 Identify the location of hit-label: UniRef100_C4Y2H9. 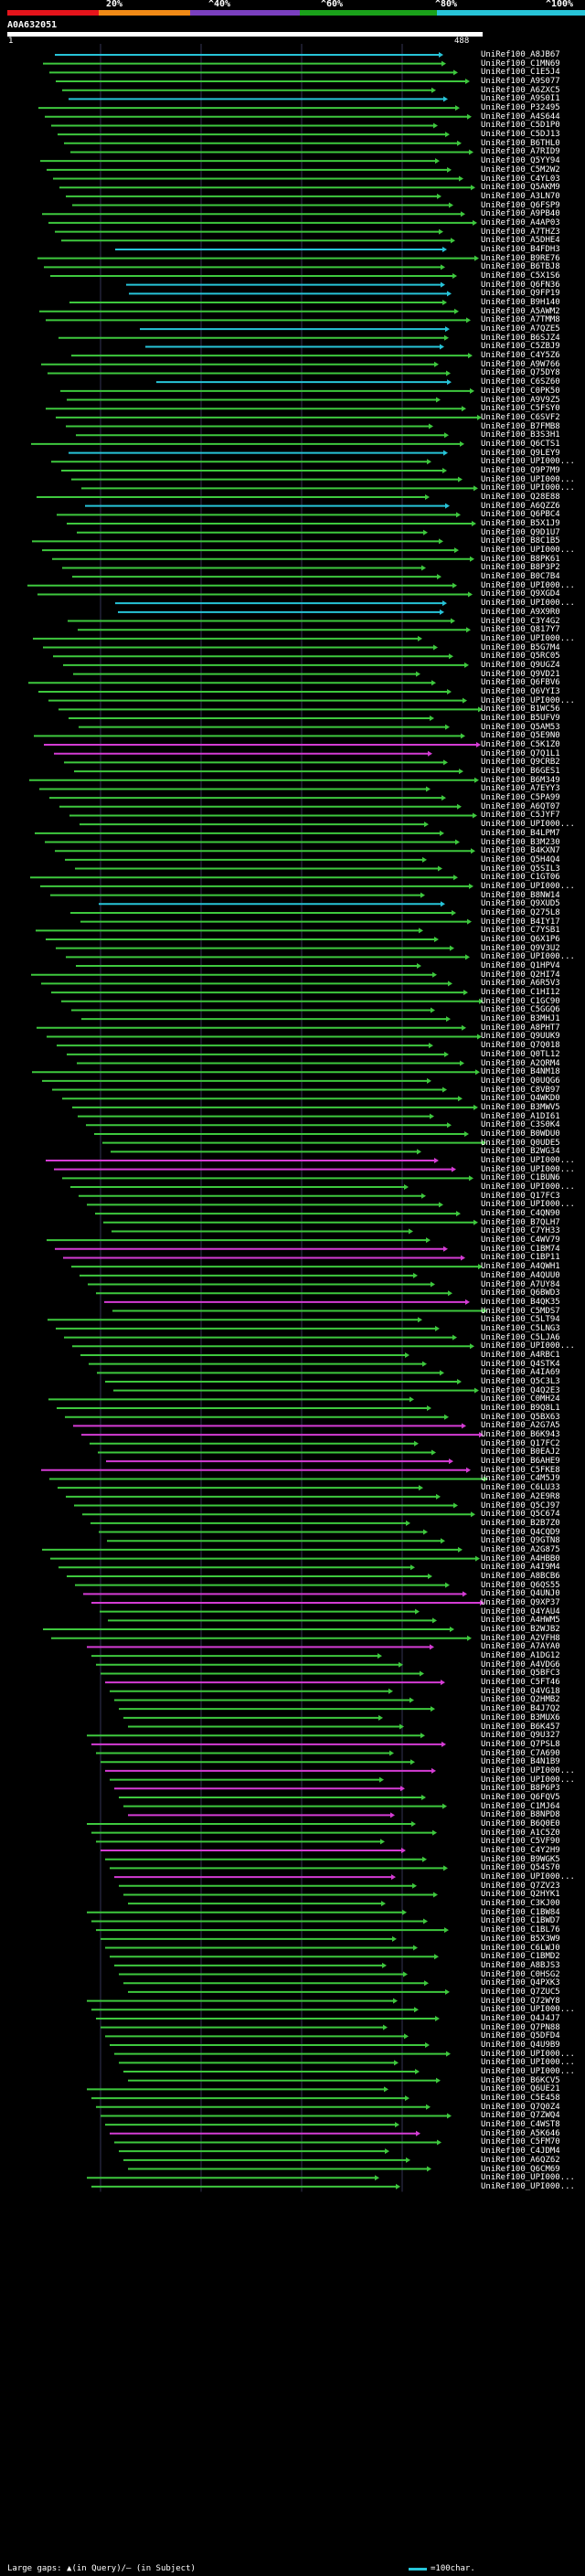
(520, 1851).